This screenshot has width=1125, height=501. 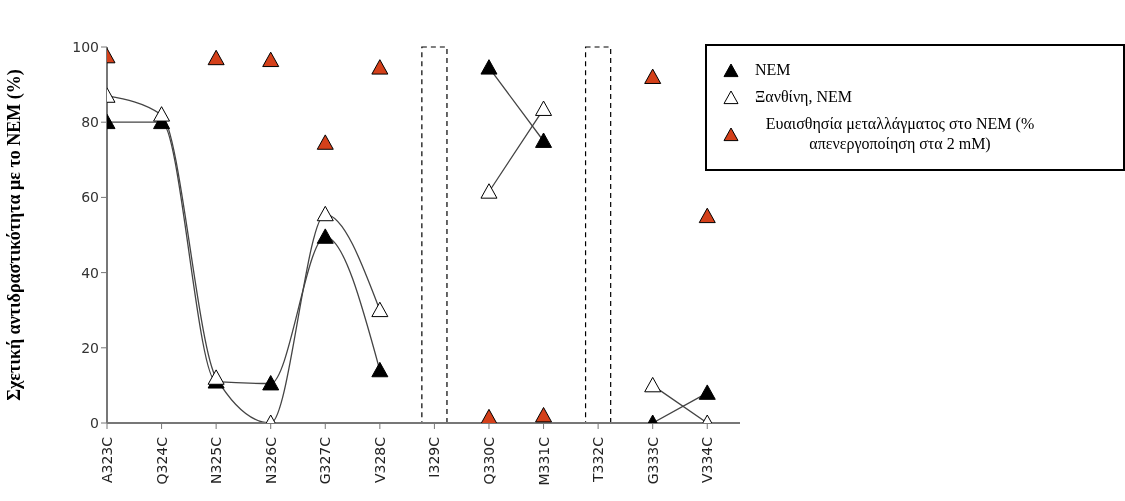 I want to click on x-tick-label: V334C, so click(x=707, y=460).